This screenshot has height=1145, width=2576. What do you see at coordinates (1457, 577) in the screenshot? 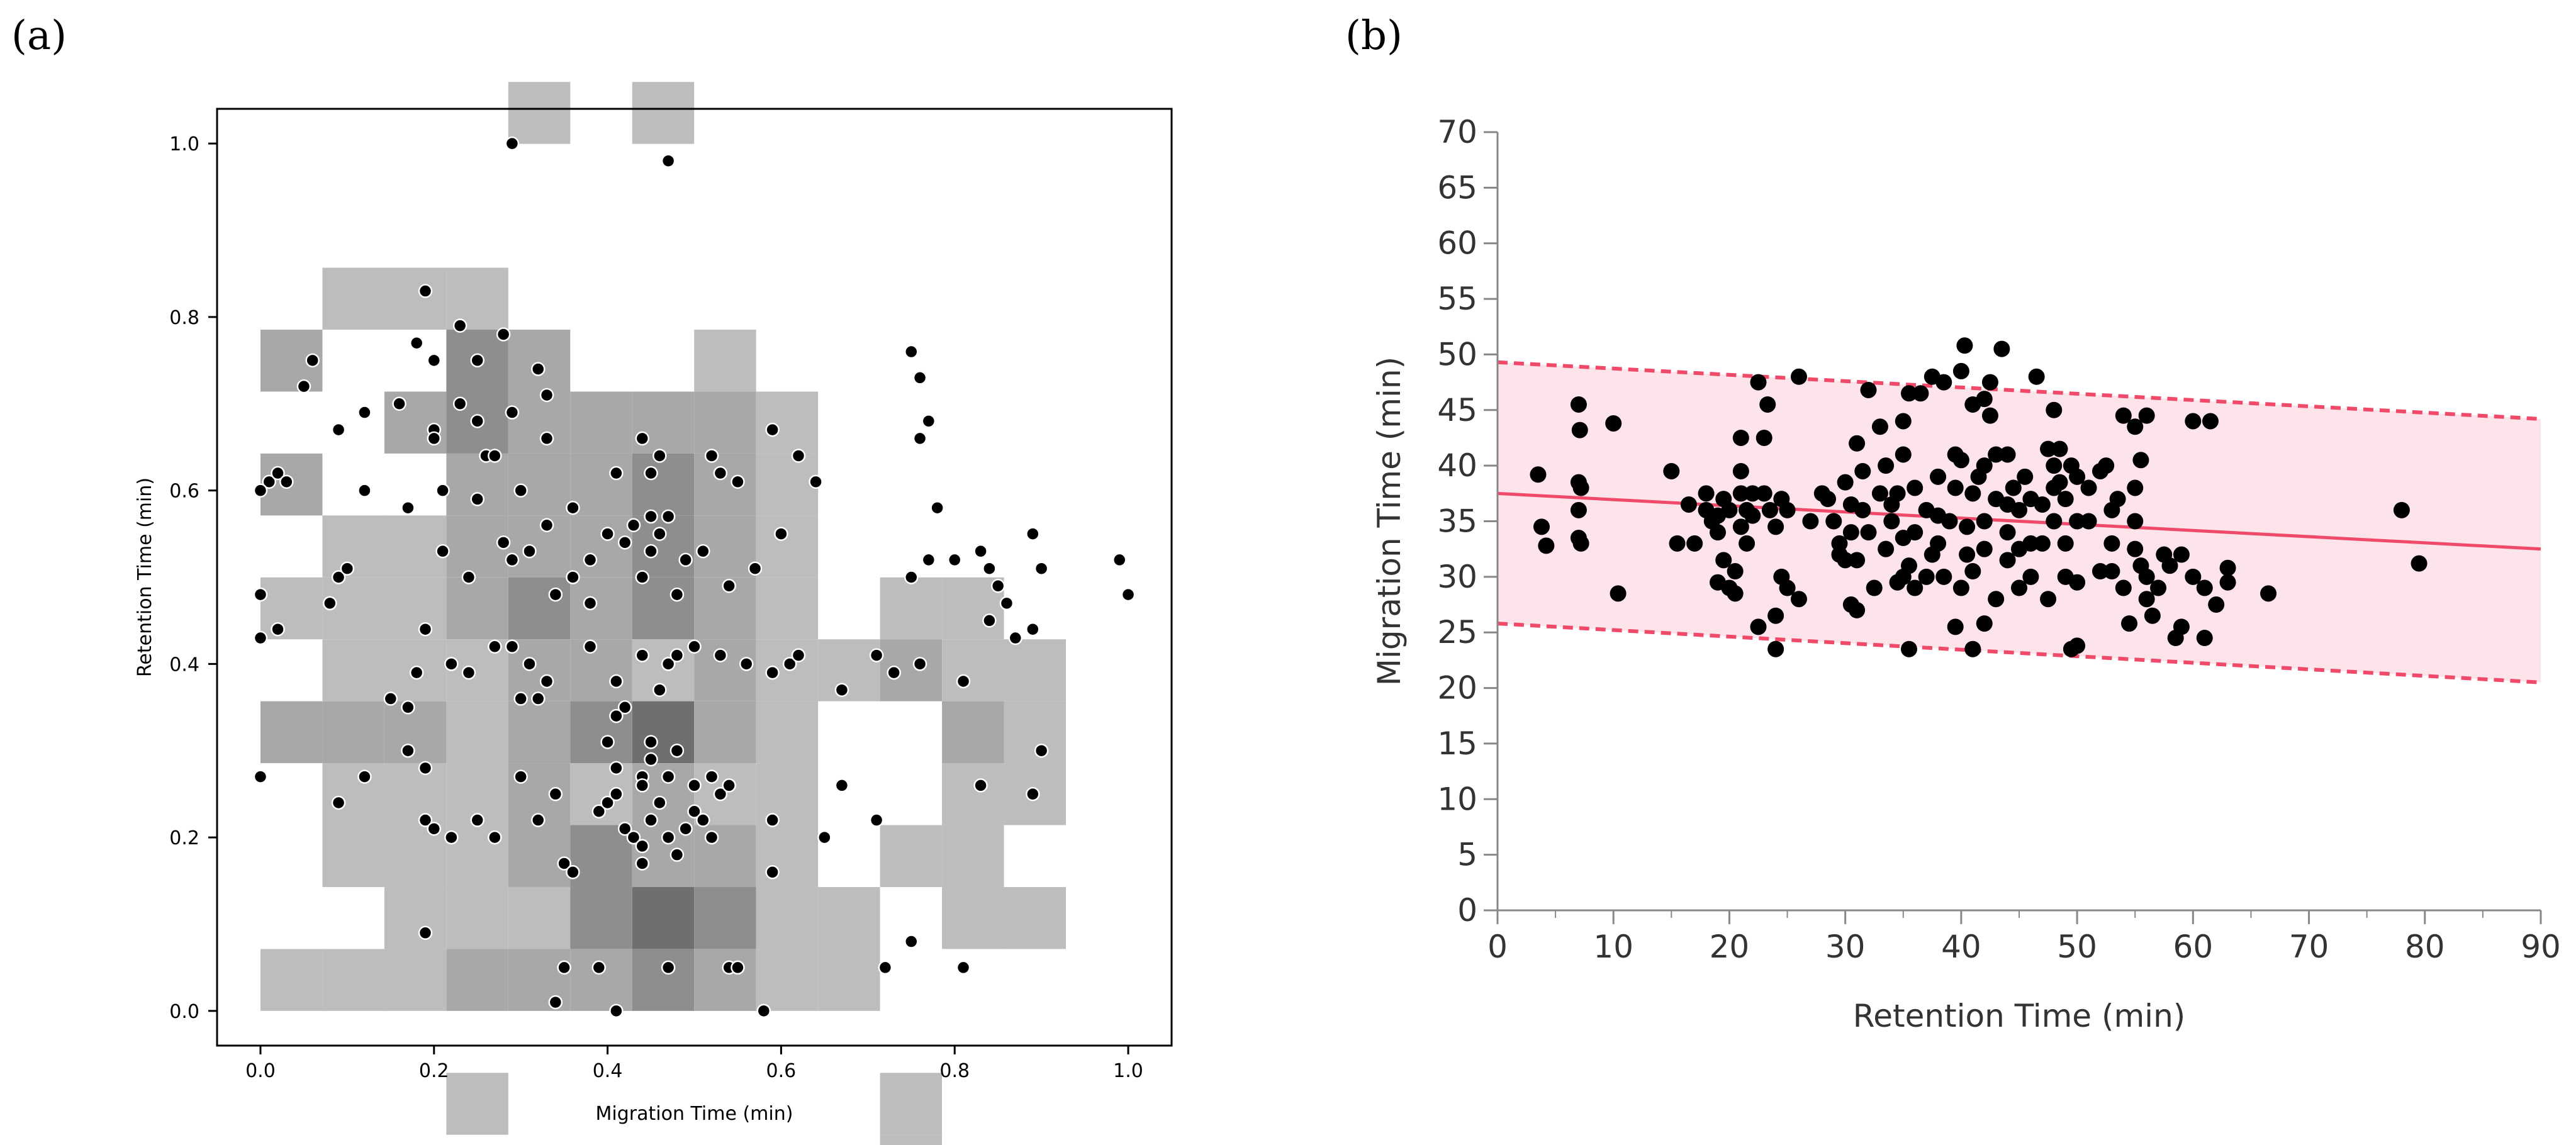
I see `y-tick-label-b: 30` at bounding box center [1457, 577].